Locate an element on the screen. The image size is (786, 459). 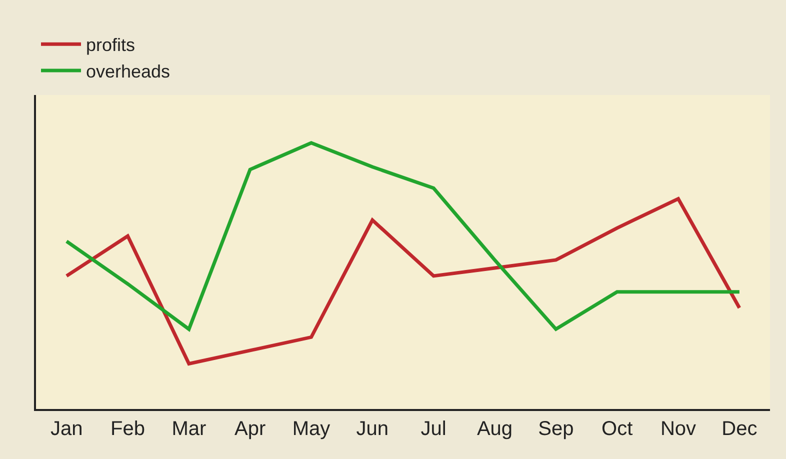
x-tick-label: May is located at coordinates (311, 429).